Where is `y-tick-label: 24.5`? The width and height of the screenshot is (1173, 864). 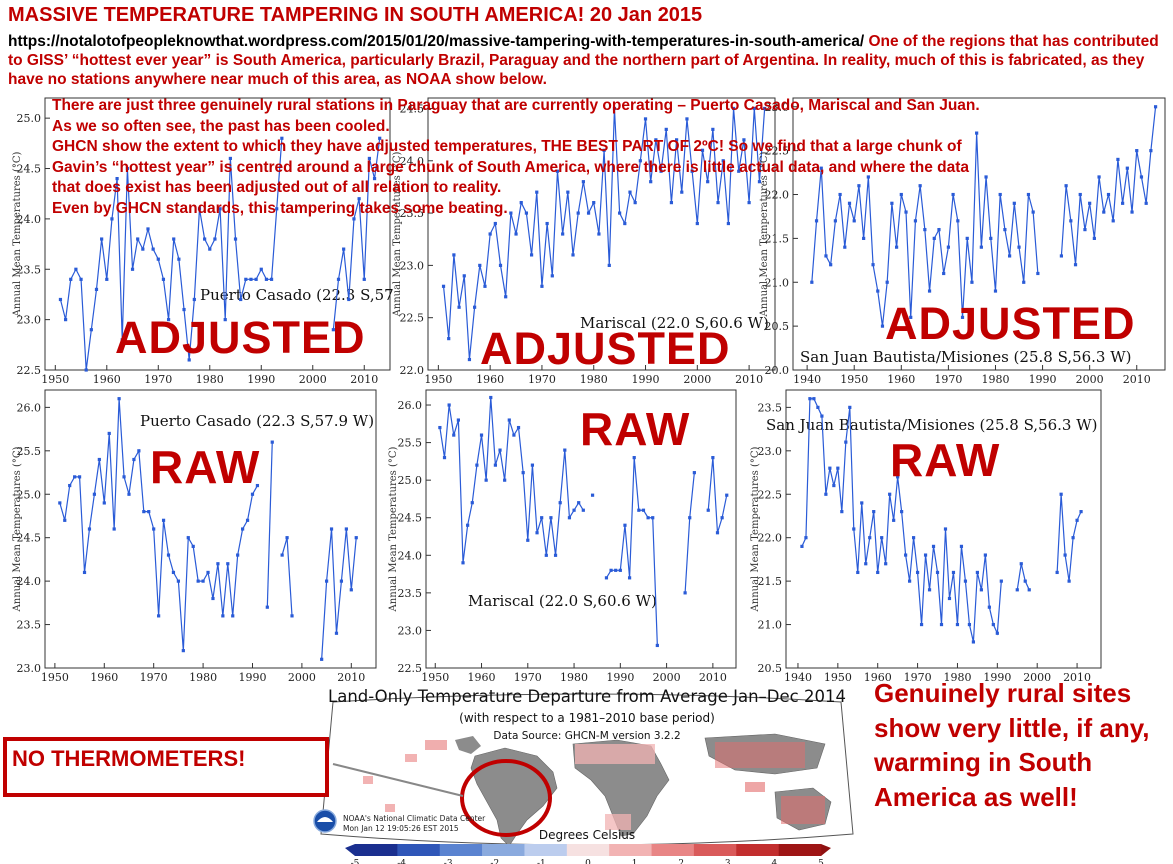
y-tick-label: 24.5 is located at coordinates (29, 538).